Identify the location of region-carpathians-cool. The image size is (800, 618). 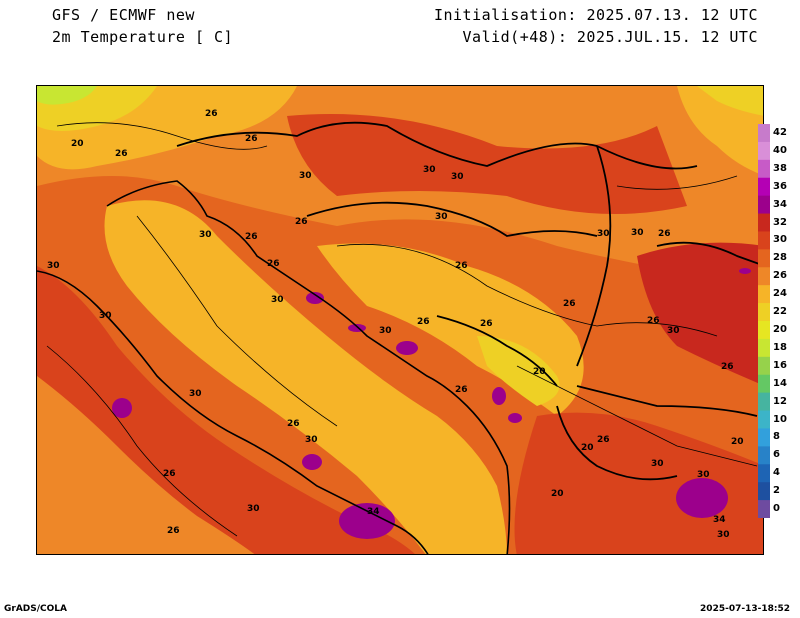
(730, 101).